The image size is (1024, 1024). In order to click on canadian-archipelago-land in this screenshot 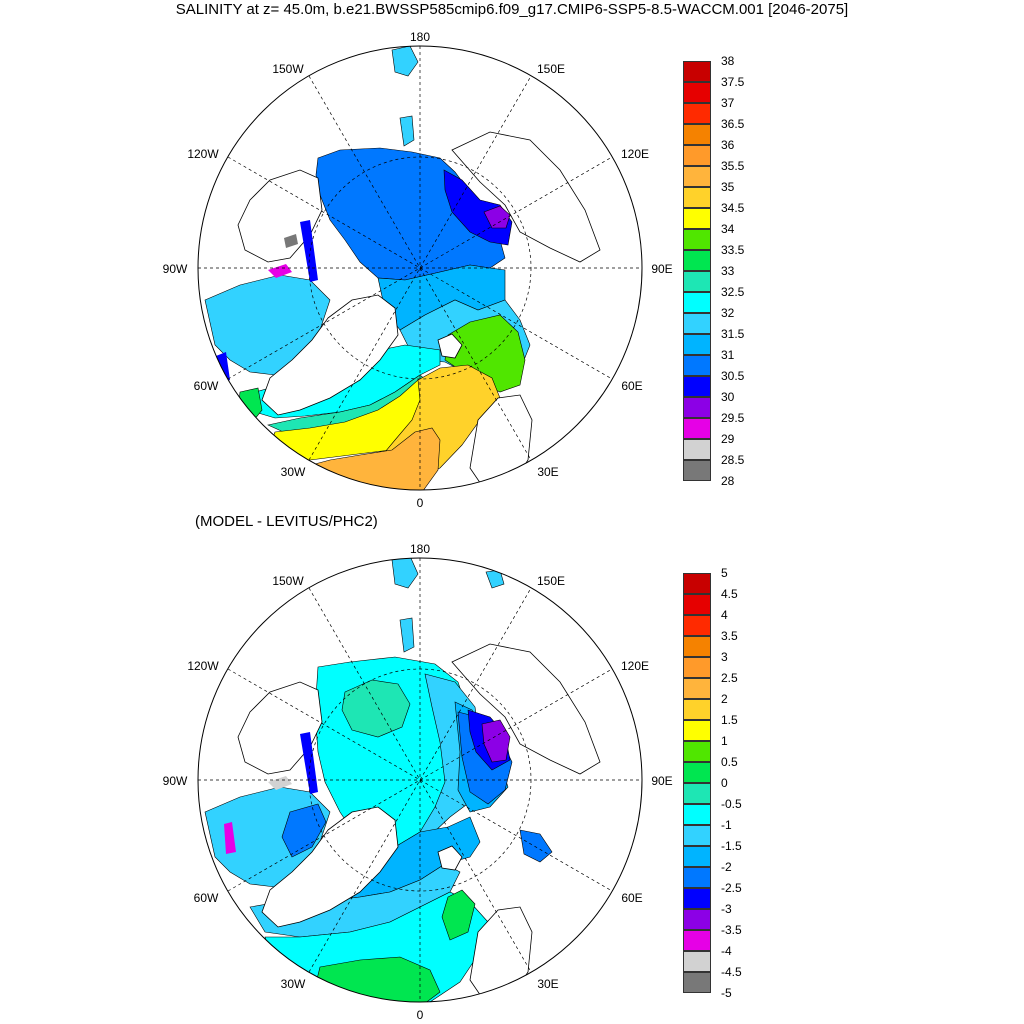, I will do `click(280, 728)`.